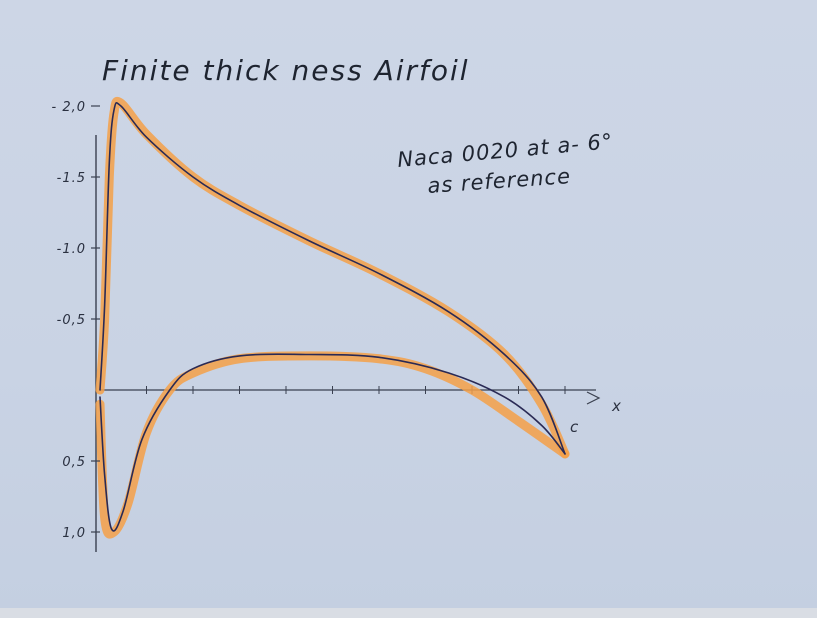 Image resolution: width=817 pixels, height=618 pixels. What do you see at coordinates (69, 107) in the screenshot?
I see `y-tick-label: - 2,0` at bounding box center [69, 107].